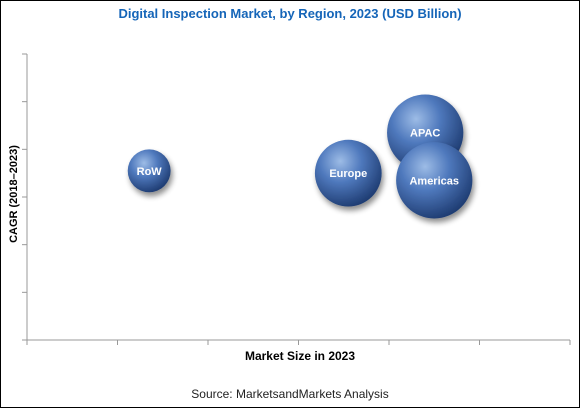  What do you see at coordinates (290, 394) in the screenshot?
I see `source-note: Source: MarketsandMarkets Analysis` at bounding box center [290, 394].